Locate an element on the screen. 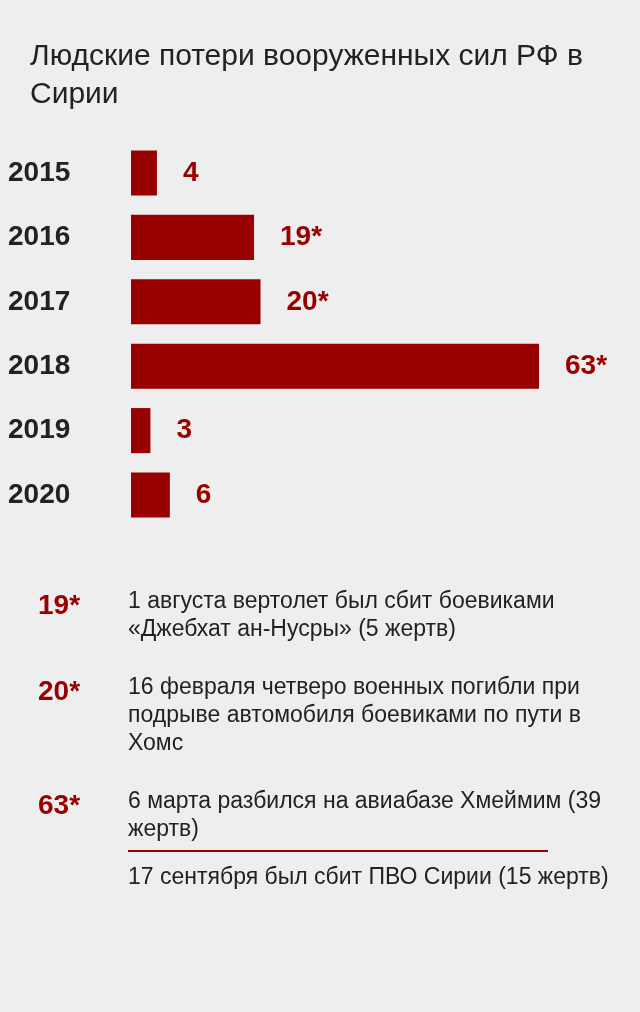  text: 20* is located at coordinates (59, 690).